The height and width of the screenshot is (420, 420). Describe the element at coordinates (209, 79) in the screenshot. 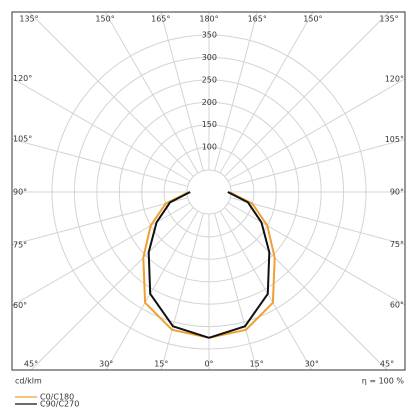

I see `r-tick-label: 250` at that location.